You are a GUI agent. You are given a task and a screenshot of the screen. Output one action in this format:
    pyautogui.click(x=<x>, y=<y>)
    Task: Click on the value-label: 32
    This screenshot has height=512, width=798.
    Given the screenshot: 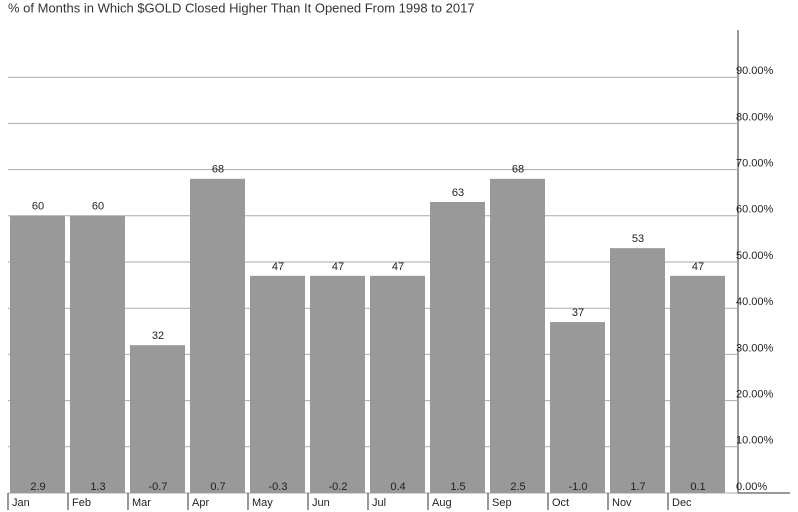 What is the action you would take?
    pyautogui.click(x=158, y=336)
    